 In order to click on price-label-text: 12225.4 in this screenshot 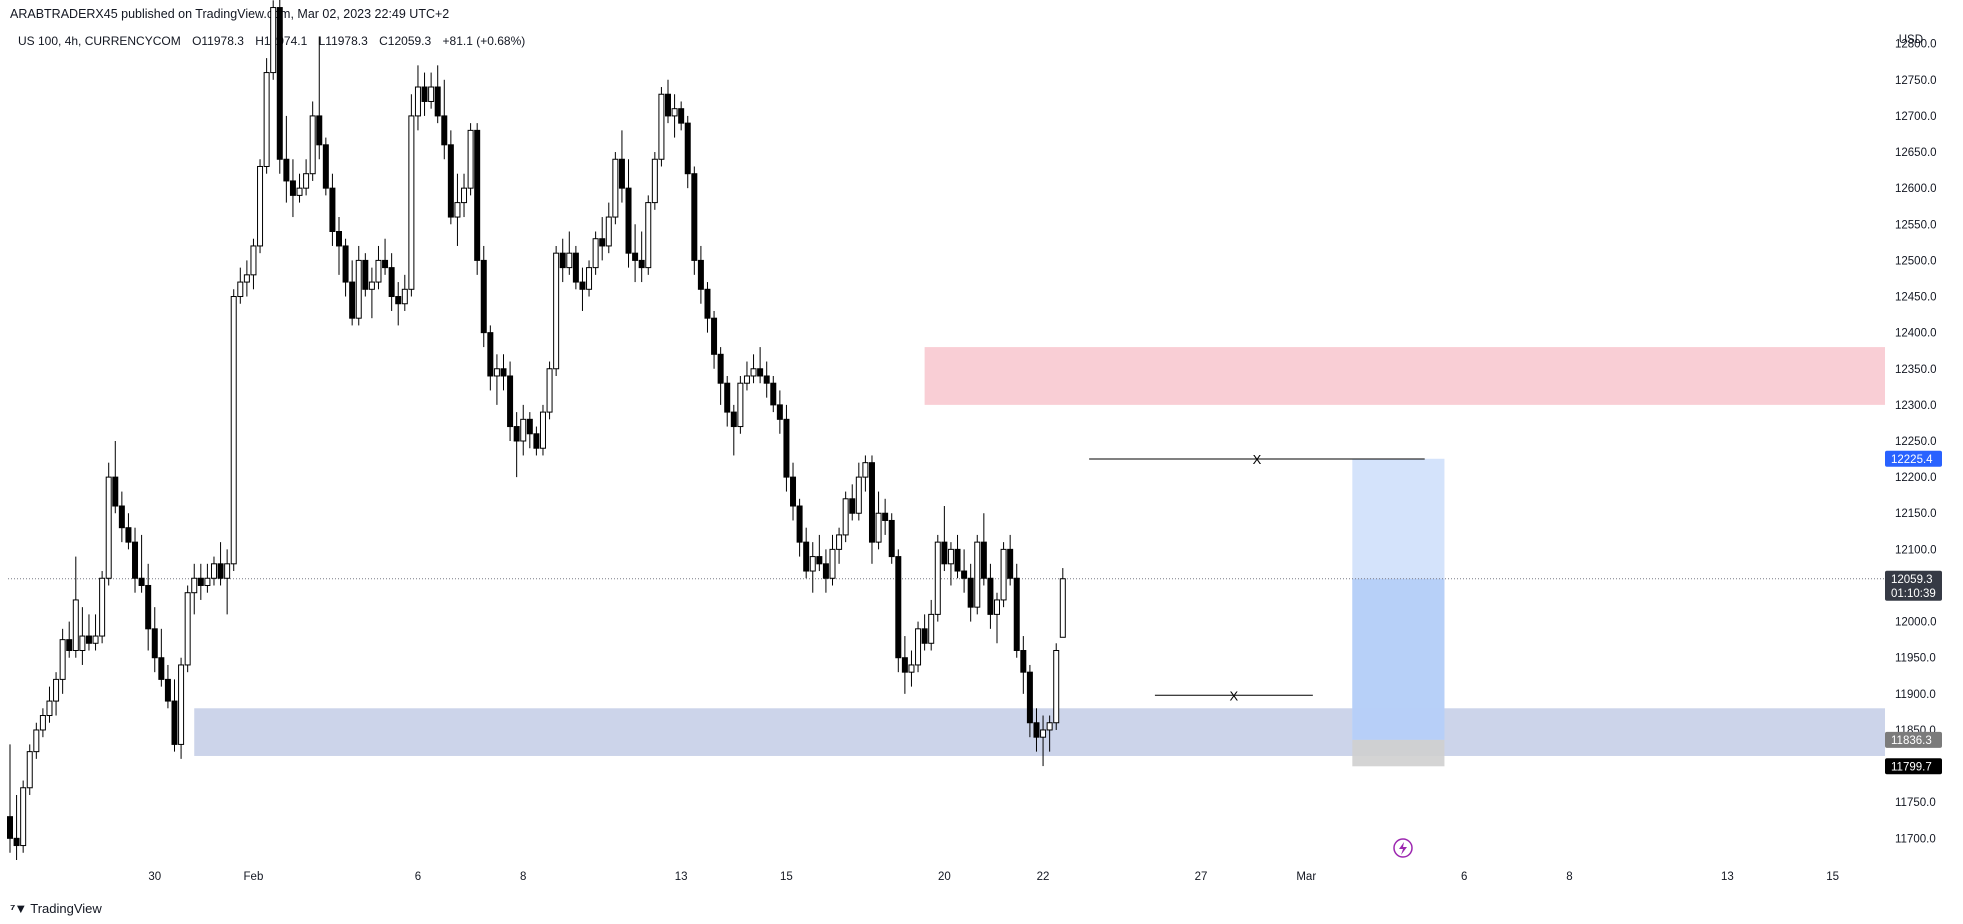, I will do `click(1912, 460)`.